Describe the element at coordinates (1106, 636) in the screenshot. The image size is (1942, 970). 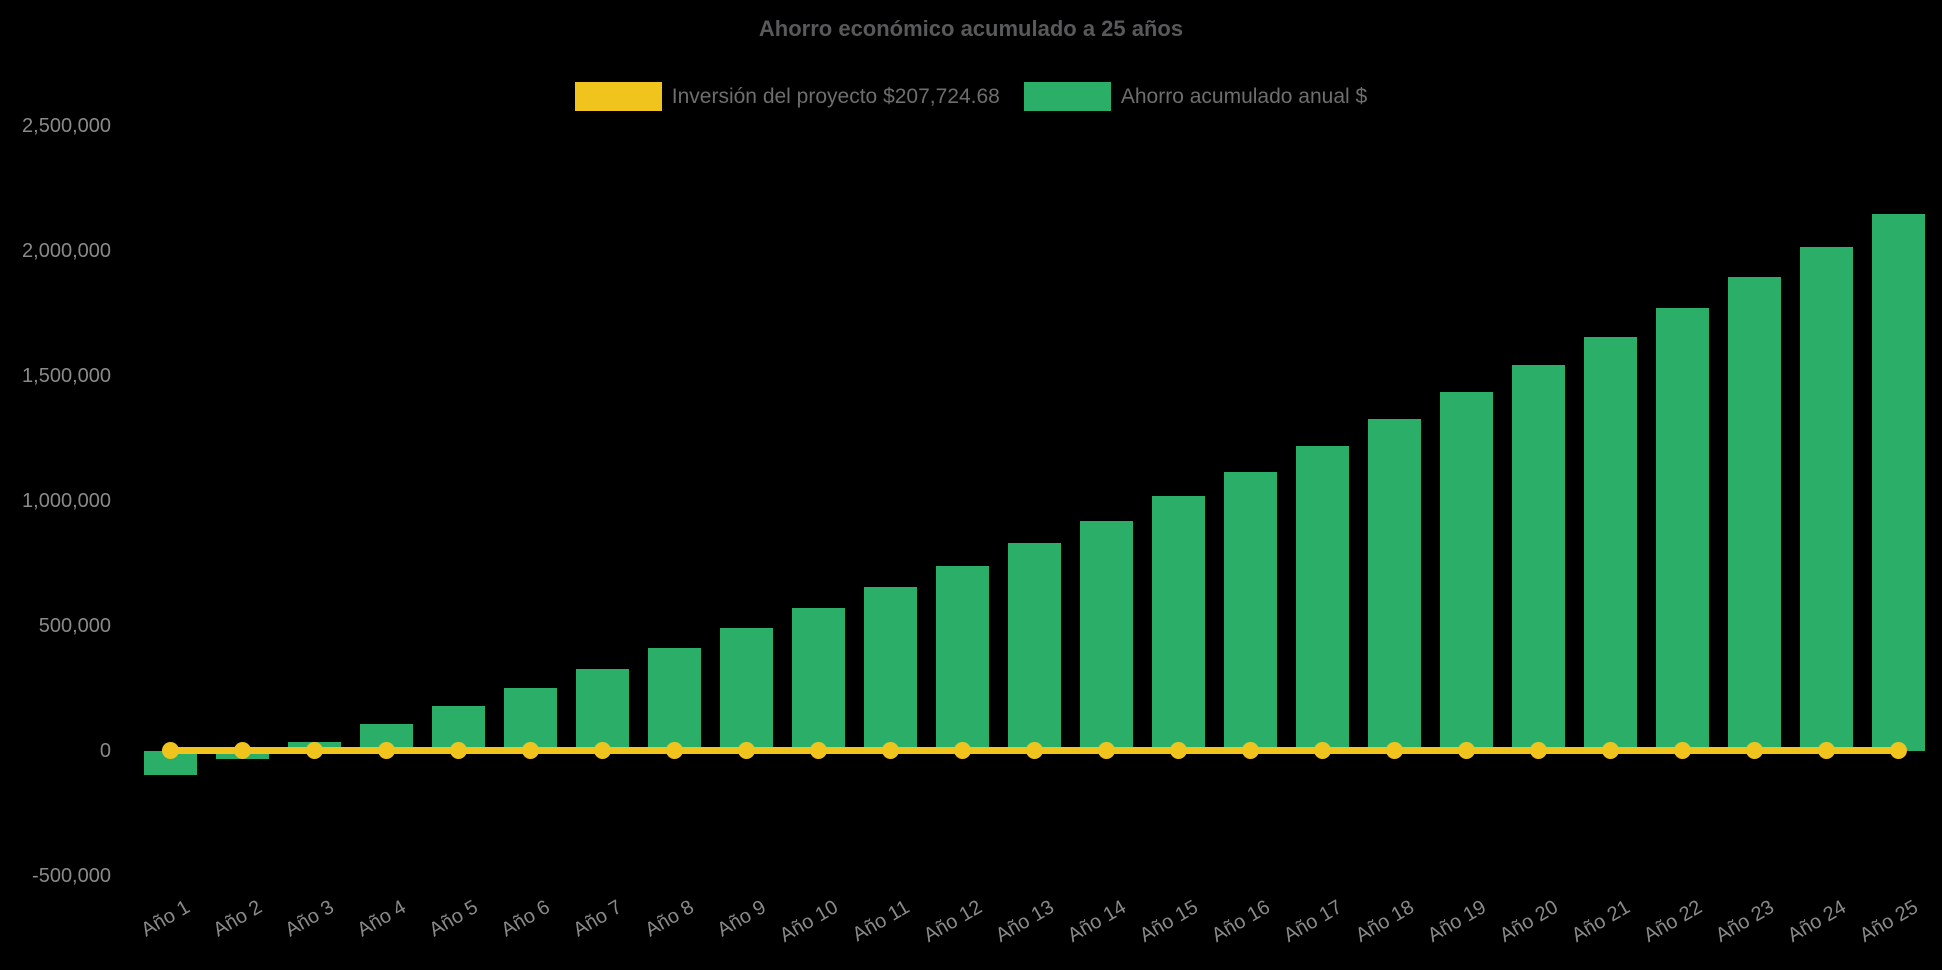
I see `bar-año-14` at that location.